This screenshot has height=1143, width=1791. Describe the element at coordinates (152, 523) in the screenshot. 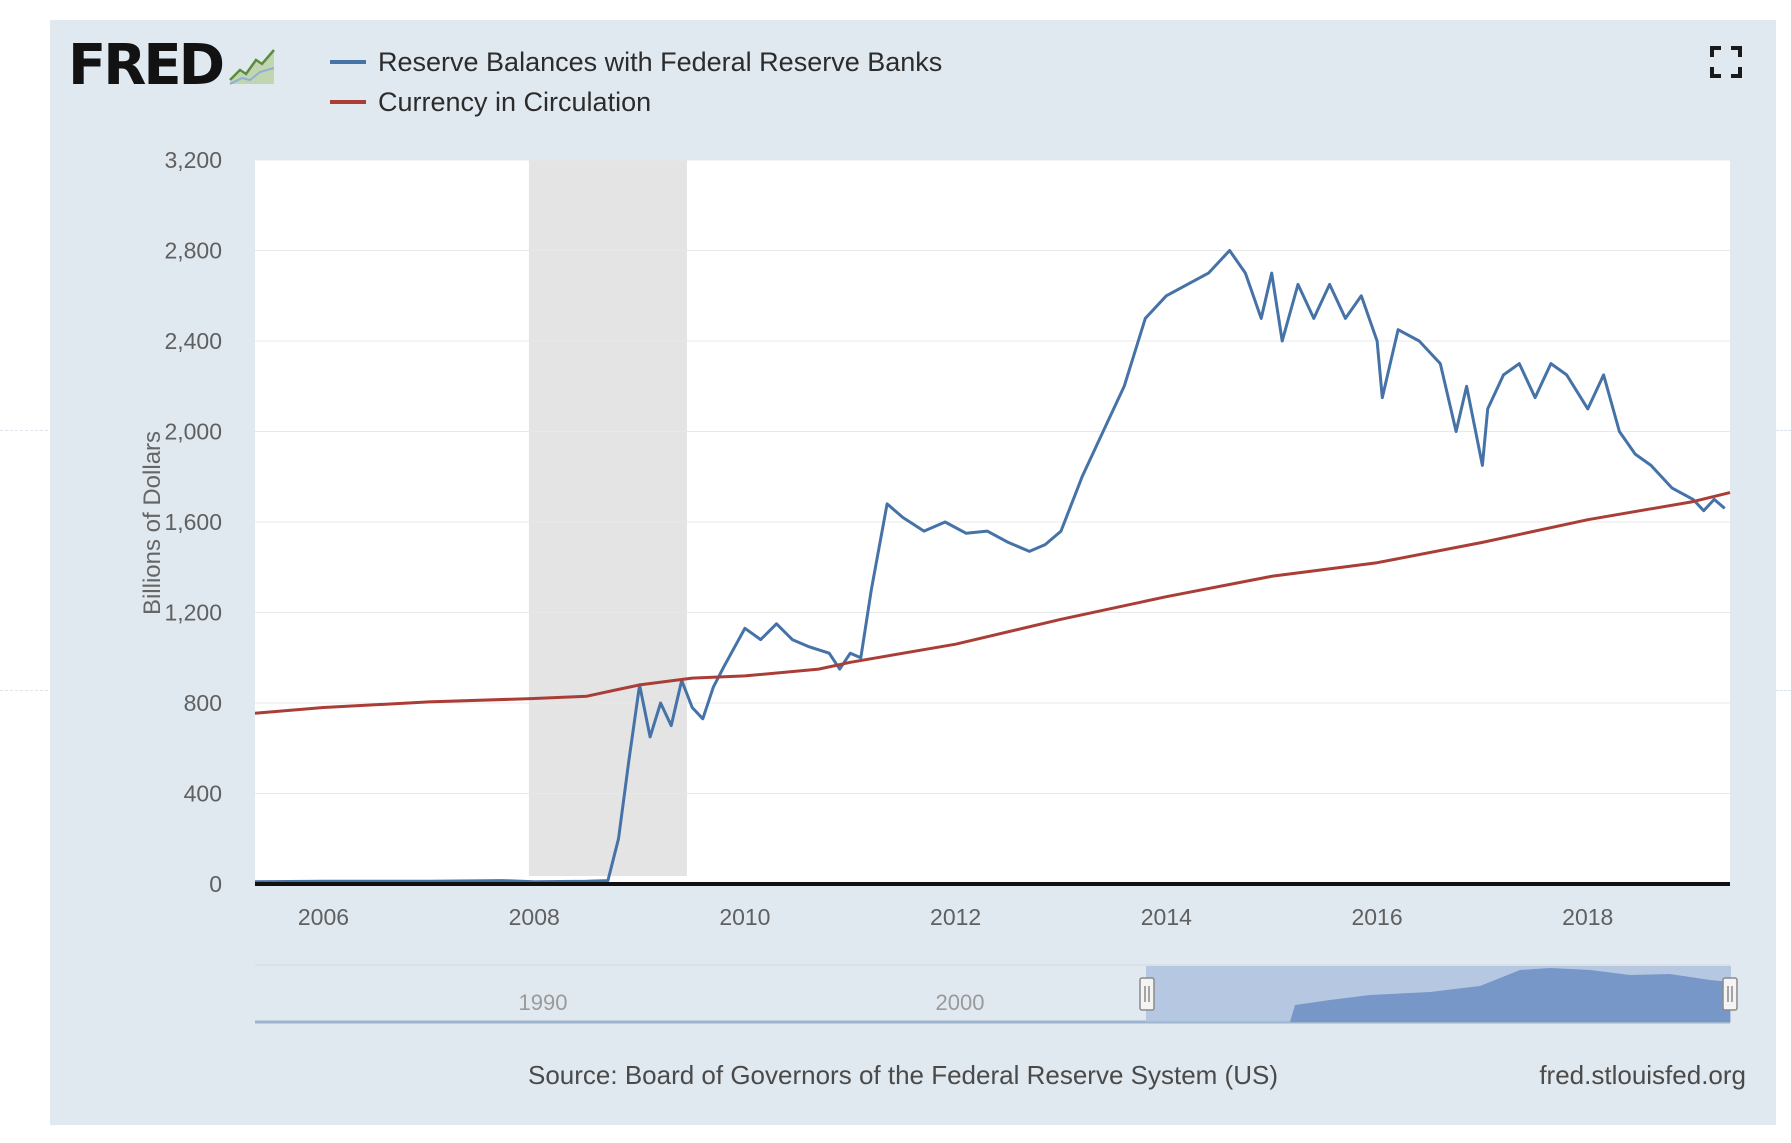

I see `y-axis-label: Billions of Dollars` at that location.